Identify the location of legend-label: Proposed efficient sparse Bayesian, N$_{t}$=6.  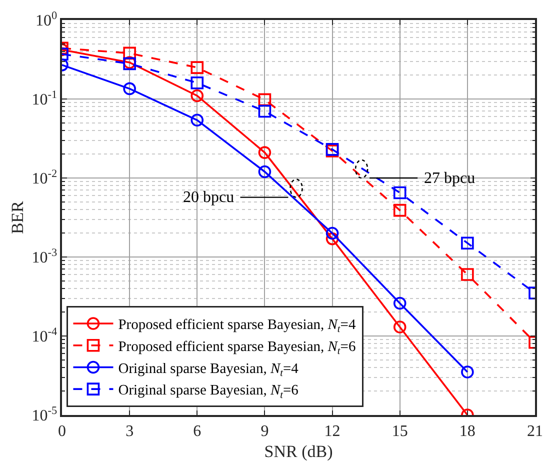
(237, 348).